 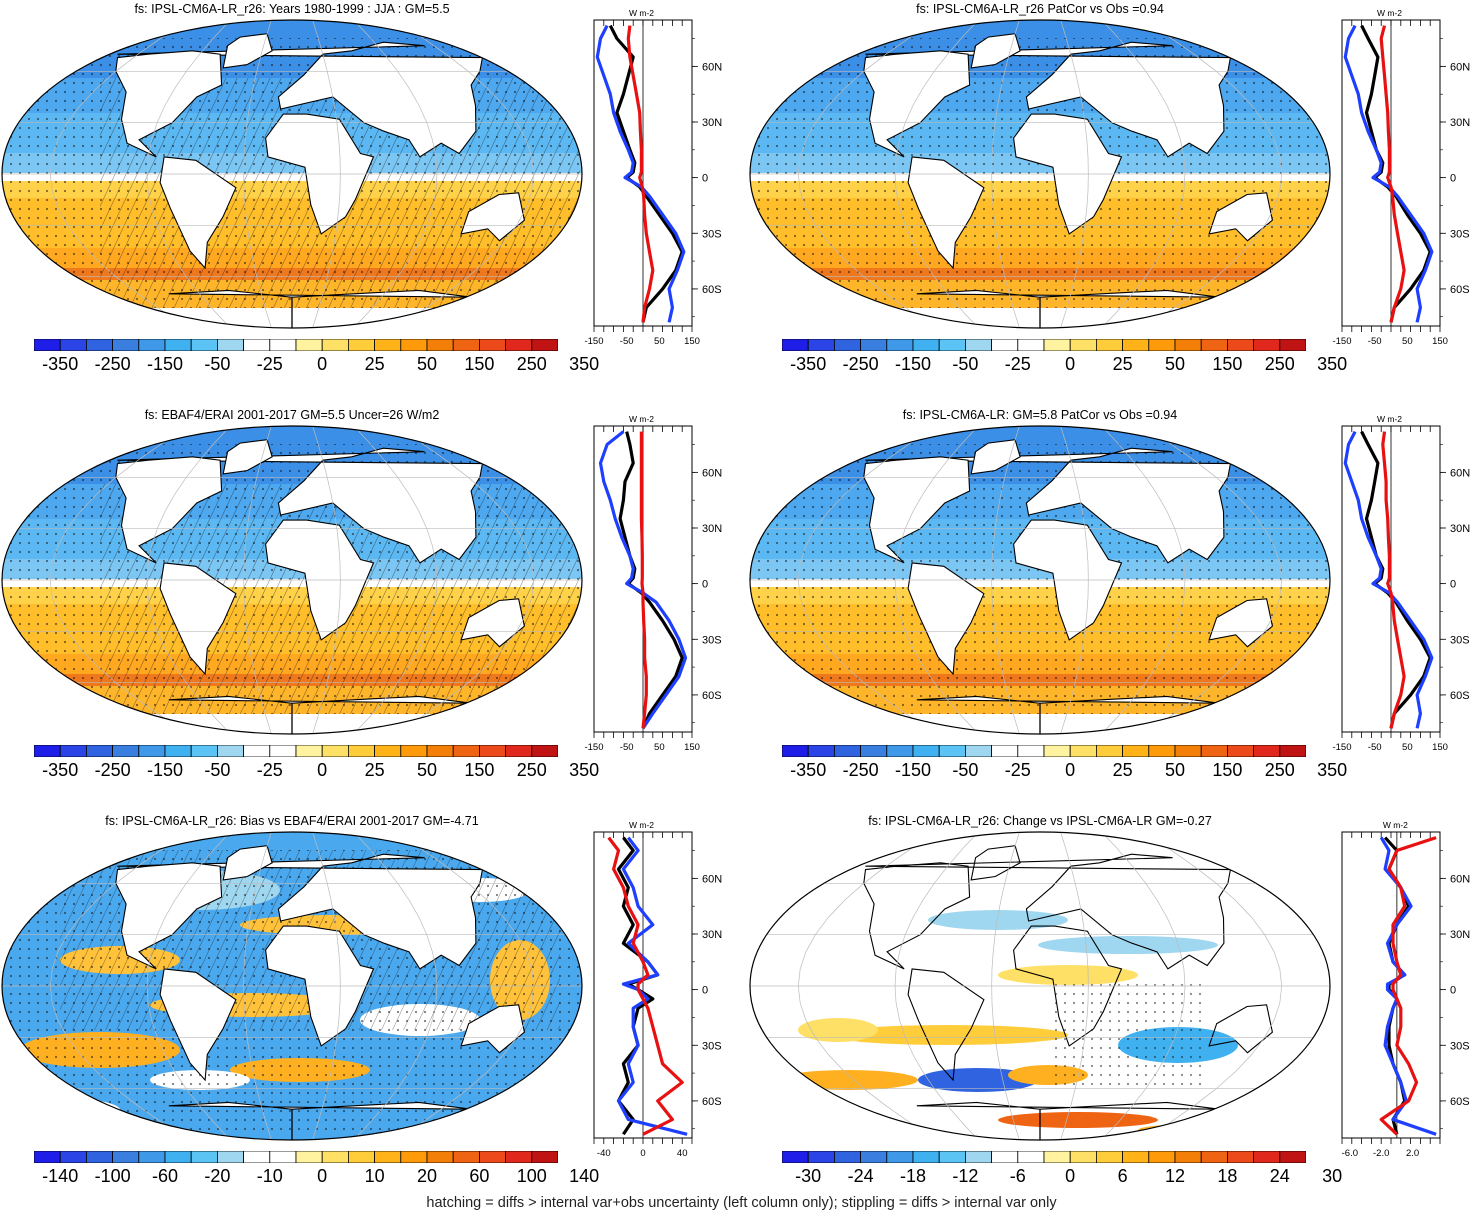 What do you see at coordinates (1389, 419) in the screenshot?
I see `zonal-unit-label: W m-2` at bounding box center [1389, 419].